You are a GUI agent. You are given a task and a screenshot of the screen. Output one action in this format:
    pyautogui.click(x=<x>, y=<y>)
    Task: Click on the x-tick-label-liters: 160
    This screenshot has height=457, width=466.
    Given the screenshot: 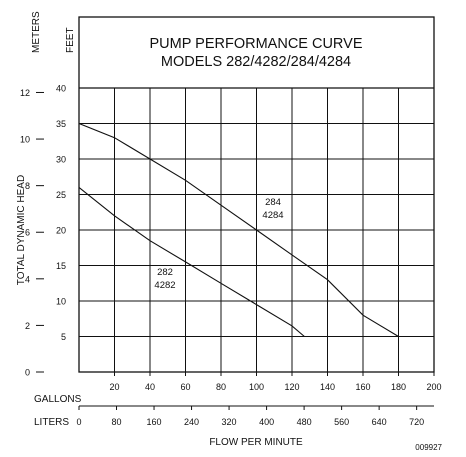 What is the action you would take?
    pyautogui.click(x=154, y=422)
    